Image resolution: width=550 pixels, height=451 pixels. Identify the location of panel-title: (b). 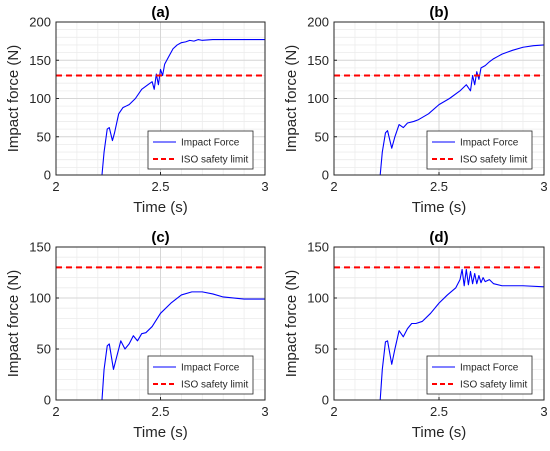
(438, 12).